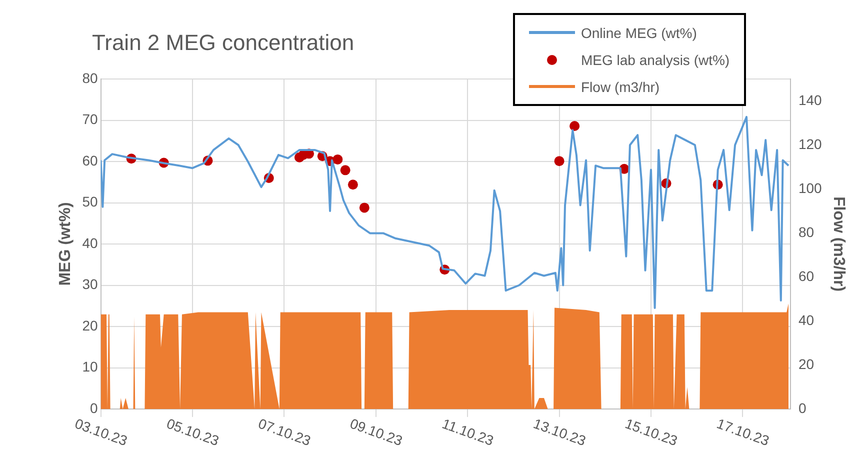  Describe the element at coordinates (223, 43) in the screenshot. I see `chart-title: Train 2 MEG concentration` at that location.